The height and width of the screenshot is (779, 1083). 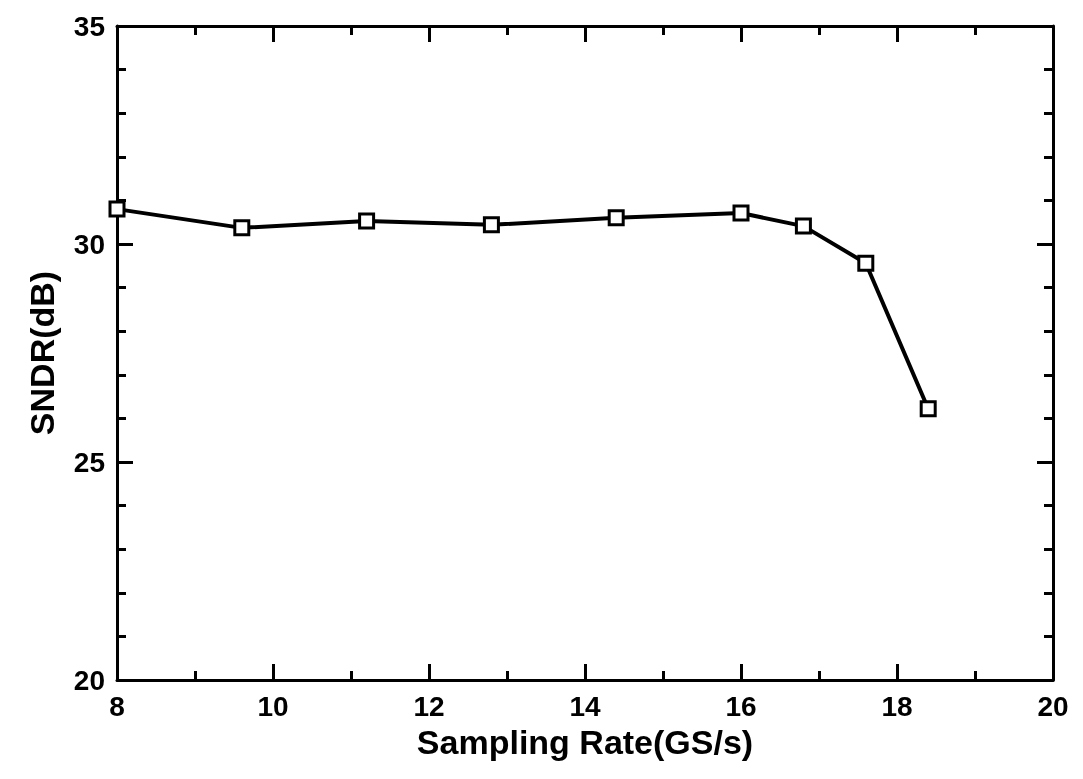 I want to click on x-tick-label: 10, so click(x=273, y=706).